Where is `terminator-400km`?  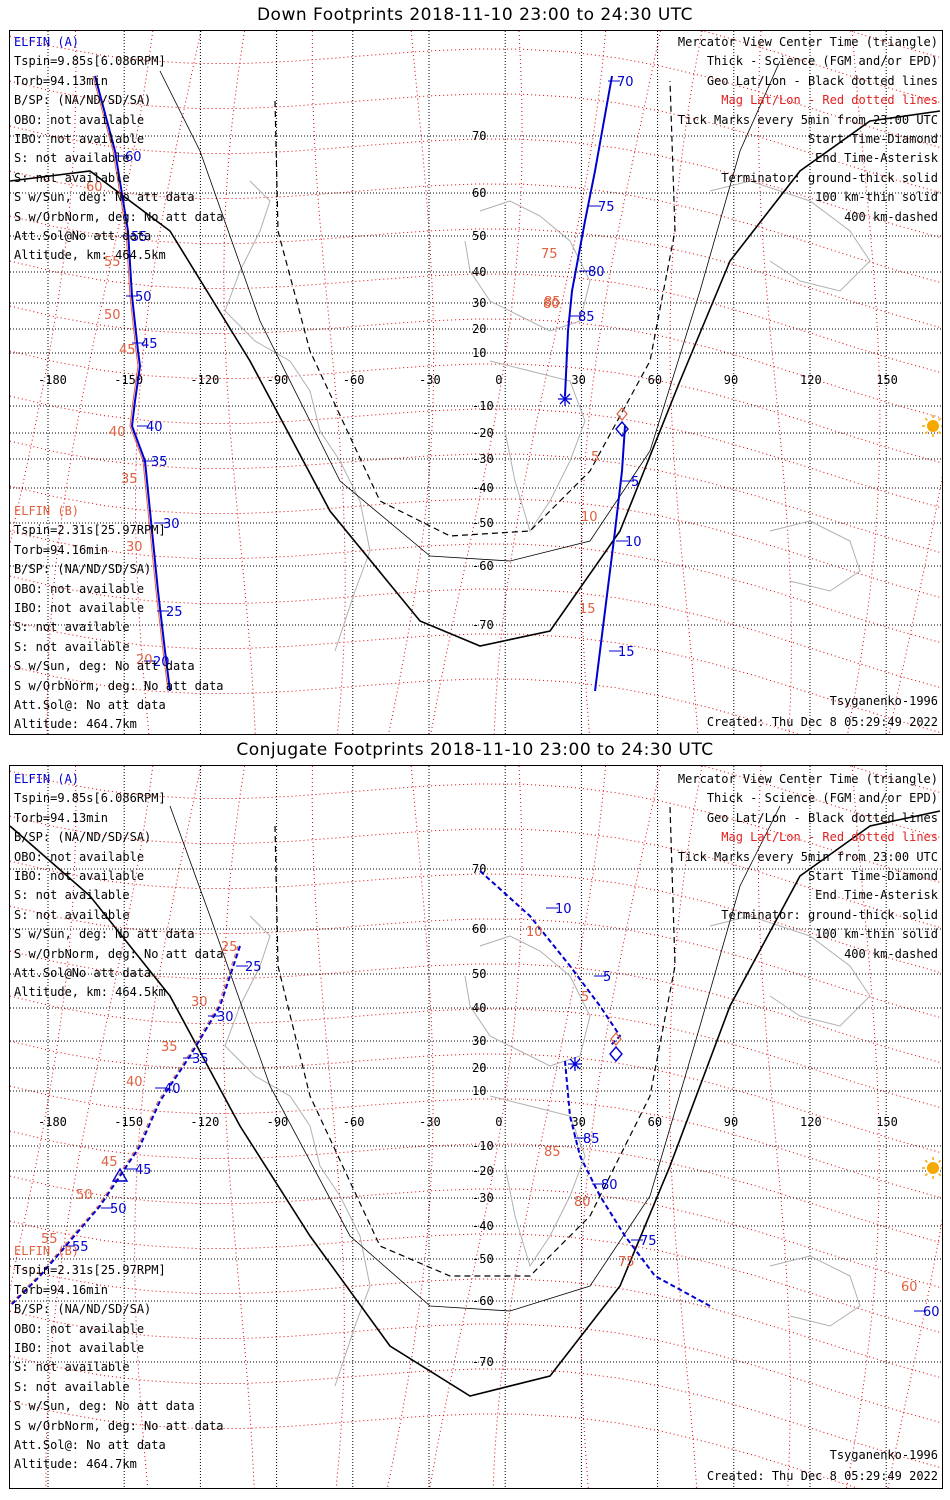
terminator-400km is located at coordinates (475, 1041).